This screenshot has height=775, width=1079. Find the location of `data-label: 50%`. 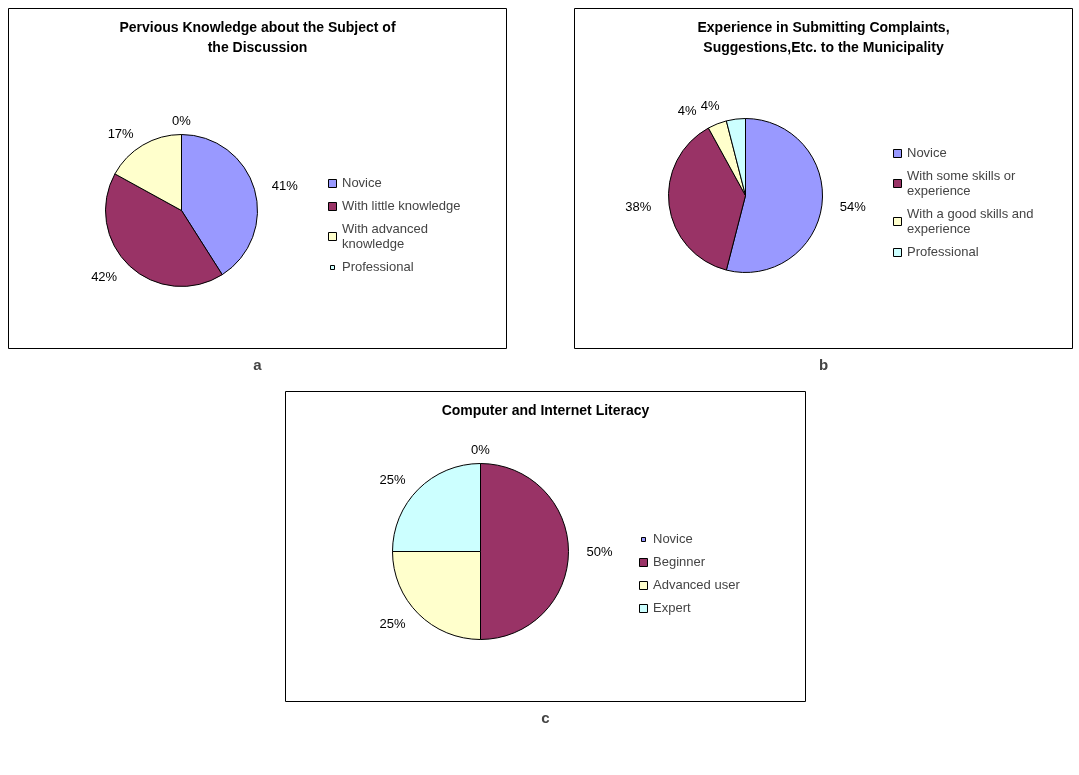

data-label: 50% is located at coordinates (599, 551).